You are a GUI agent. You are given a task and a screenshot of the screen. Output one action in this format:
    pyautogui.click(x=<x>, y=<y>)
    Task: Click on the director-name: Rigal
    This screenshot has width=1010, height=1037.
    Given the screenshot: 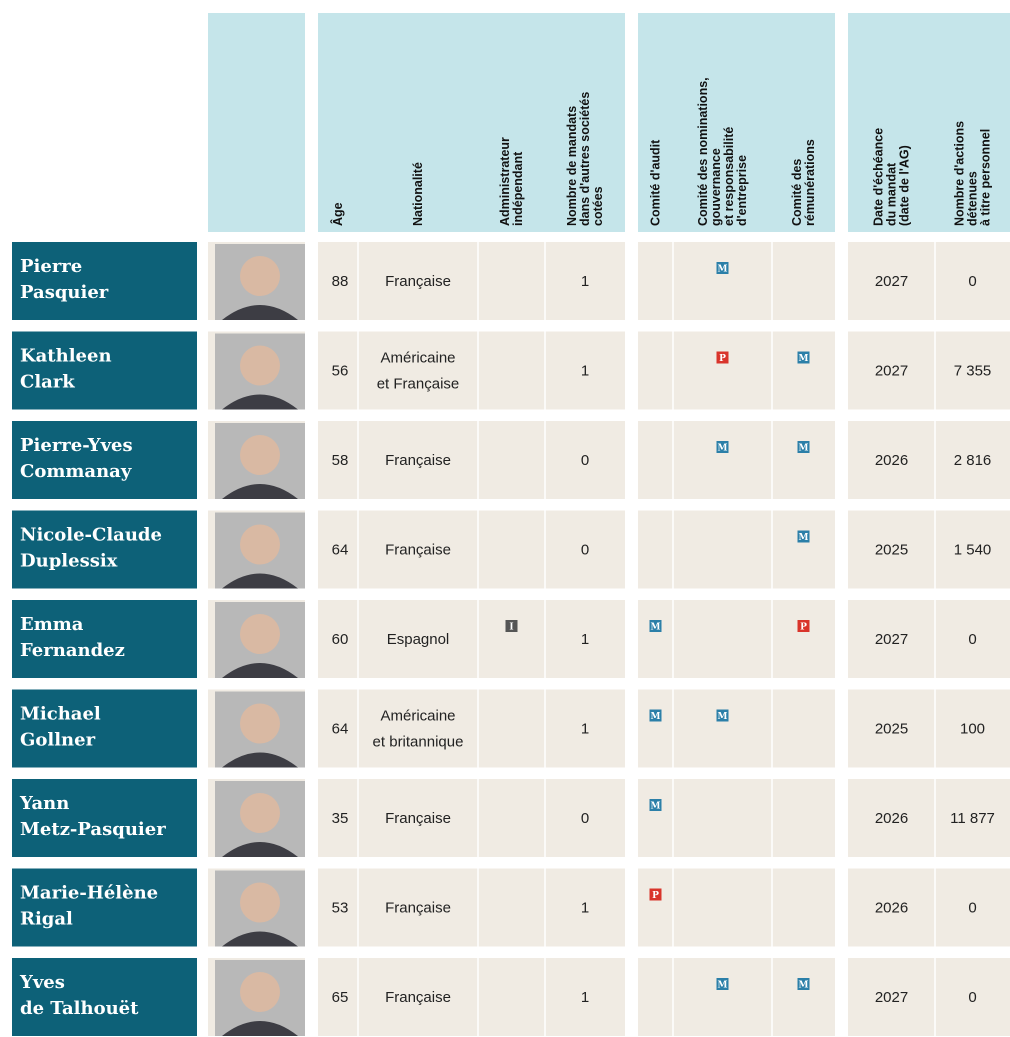 What is the action you would take?
    pyautogui.click(x=46, y=919)
    